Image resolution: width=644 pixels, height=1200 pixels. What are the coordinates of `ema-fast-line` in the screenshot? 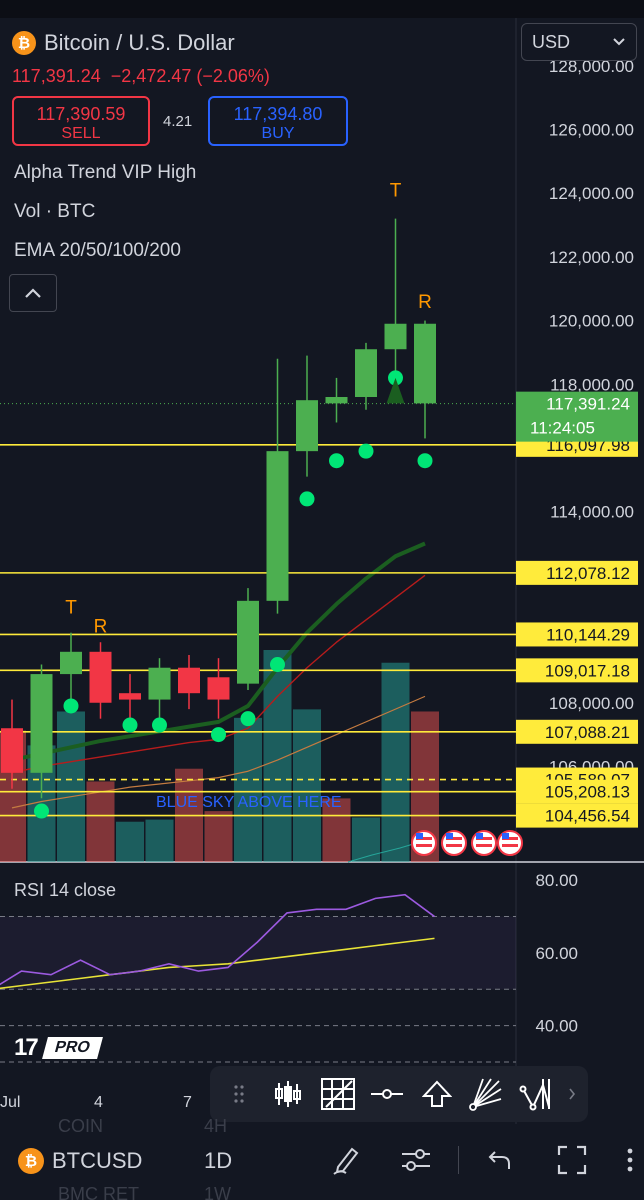 It's located at (218, 652).